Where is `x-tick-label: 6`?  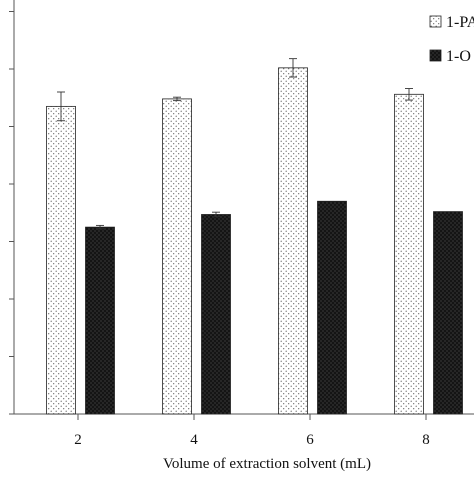 x-tick-label: 6 is located at coordinates (310, 440).